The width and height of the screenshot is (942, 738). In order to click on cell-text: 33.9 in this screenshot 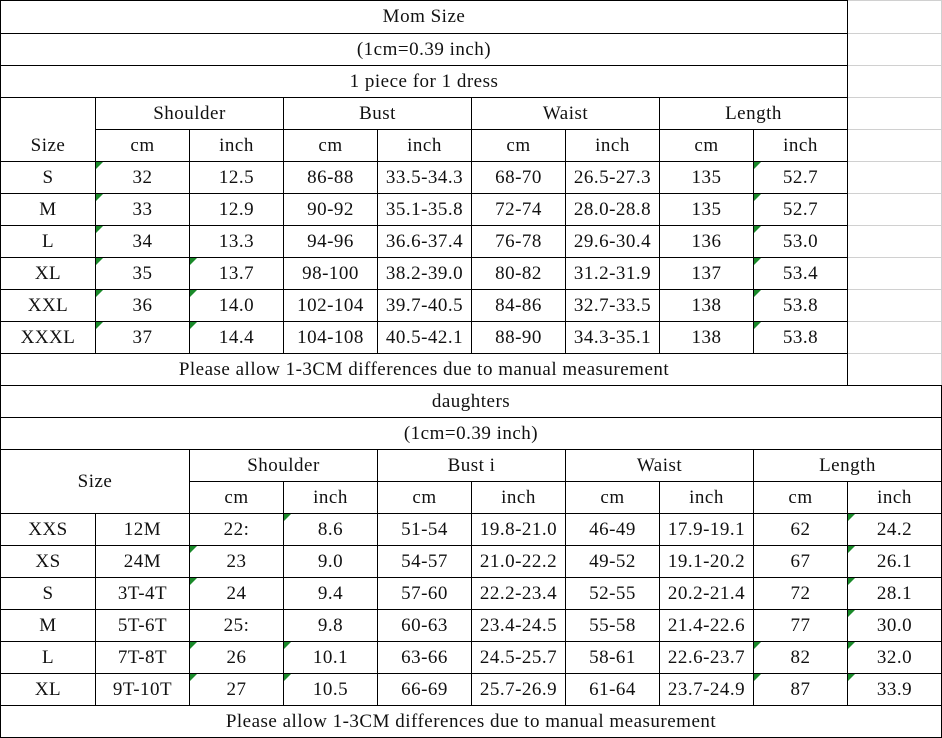, I will do `click(894, 689)`.